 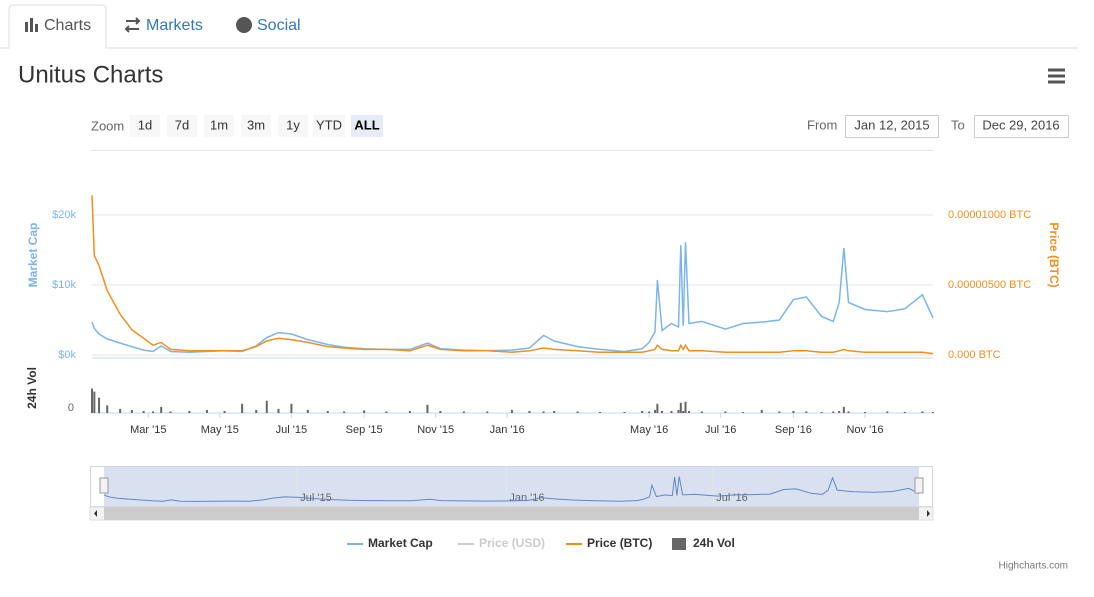 I want to click on markets-icon, so click(x=132, y=25).